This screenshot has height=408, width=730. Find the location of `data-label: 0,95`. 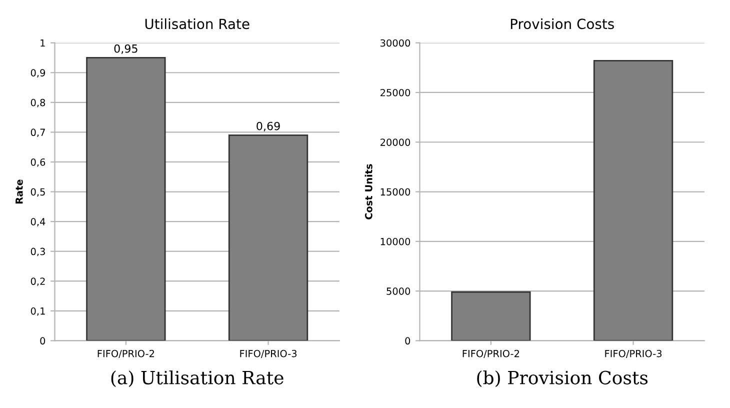

data-label: 0,95 is located at coordinates (126, 49).